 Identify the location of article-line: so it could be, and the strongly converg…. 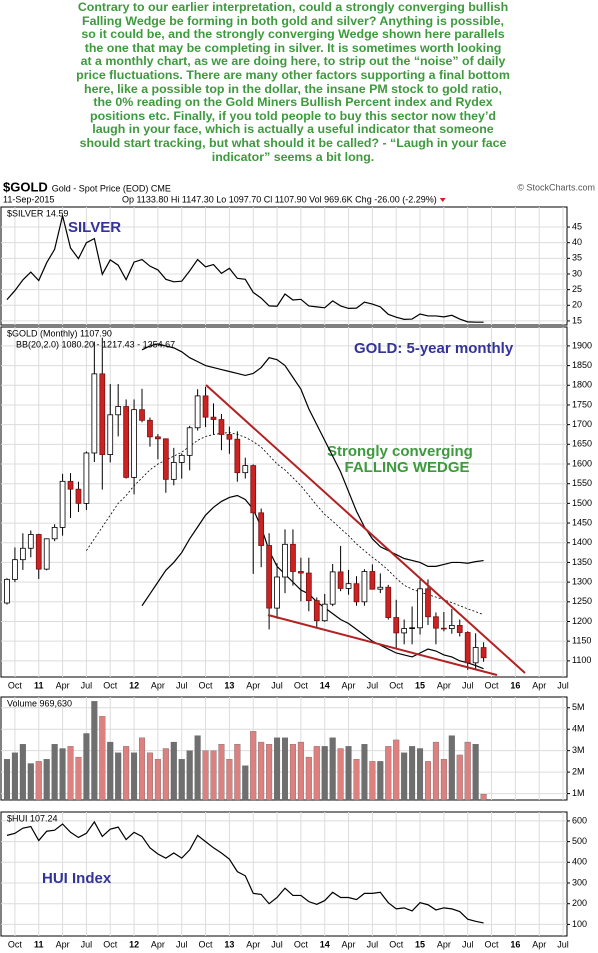
(293, 34).